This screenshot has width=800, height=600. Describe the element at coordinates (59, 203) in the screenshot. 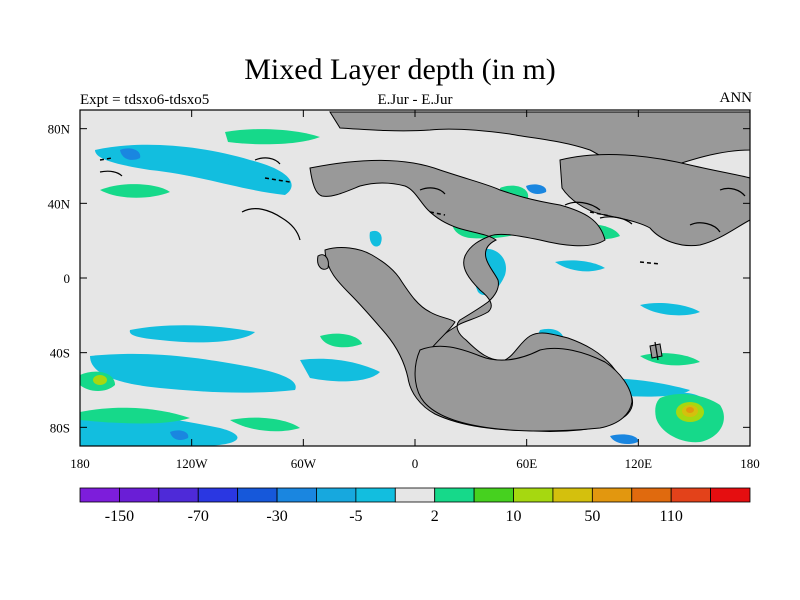

I see `y-tick-label: 40N` at that location.